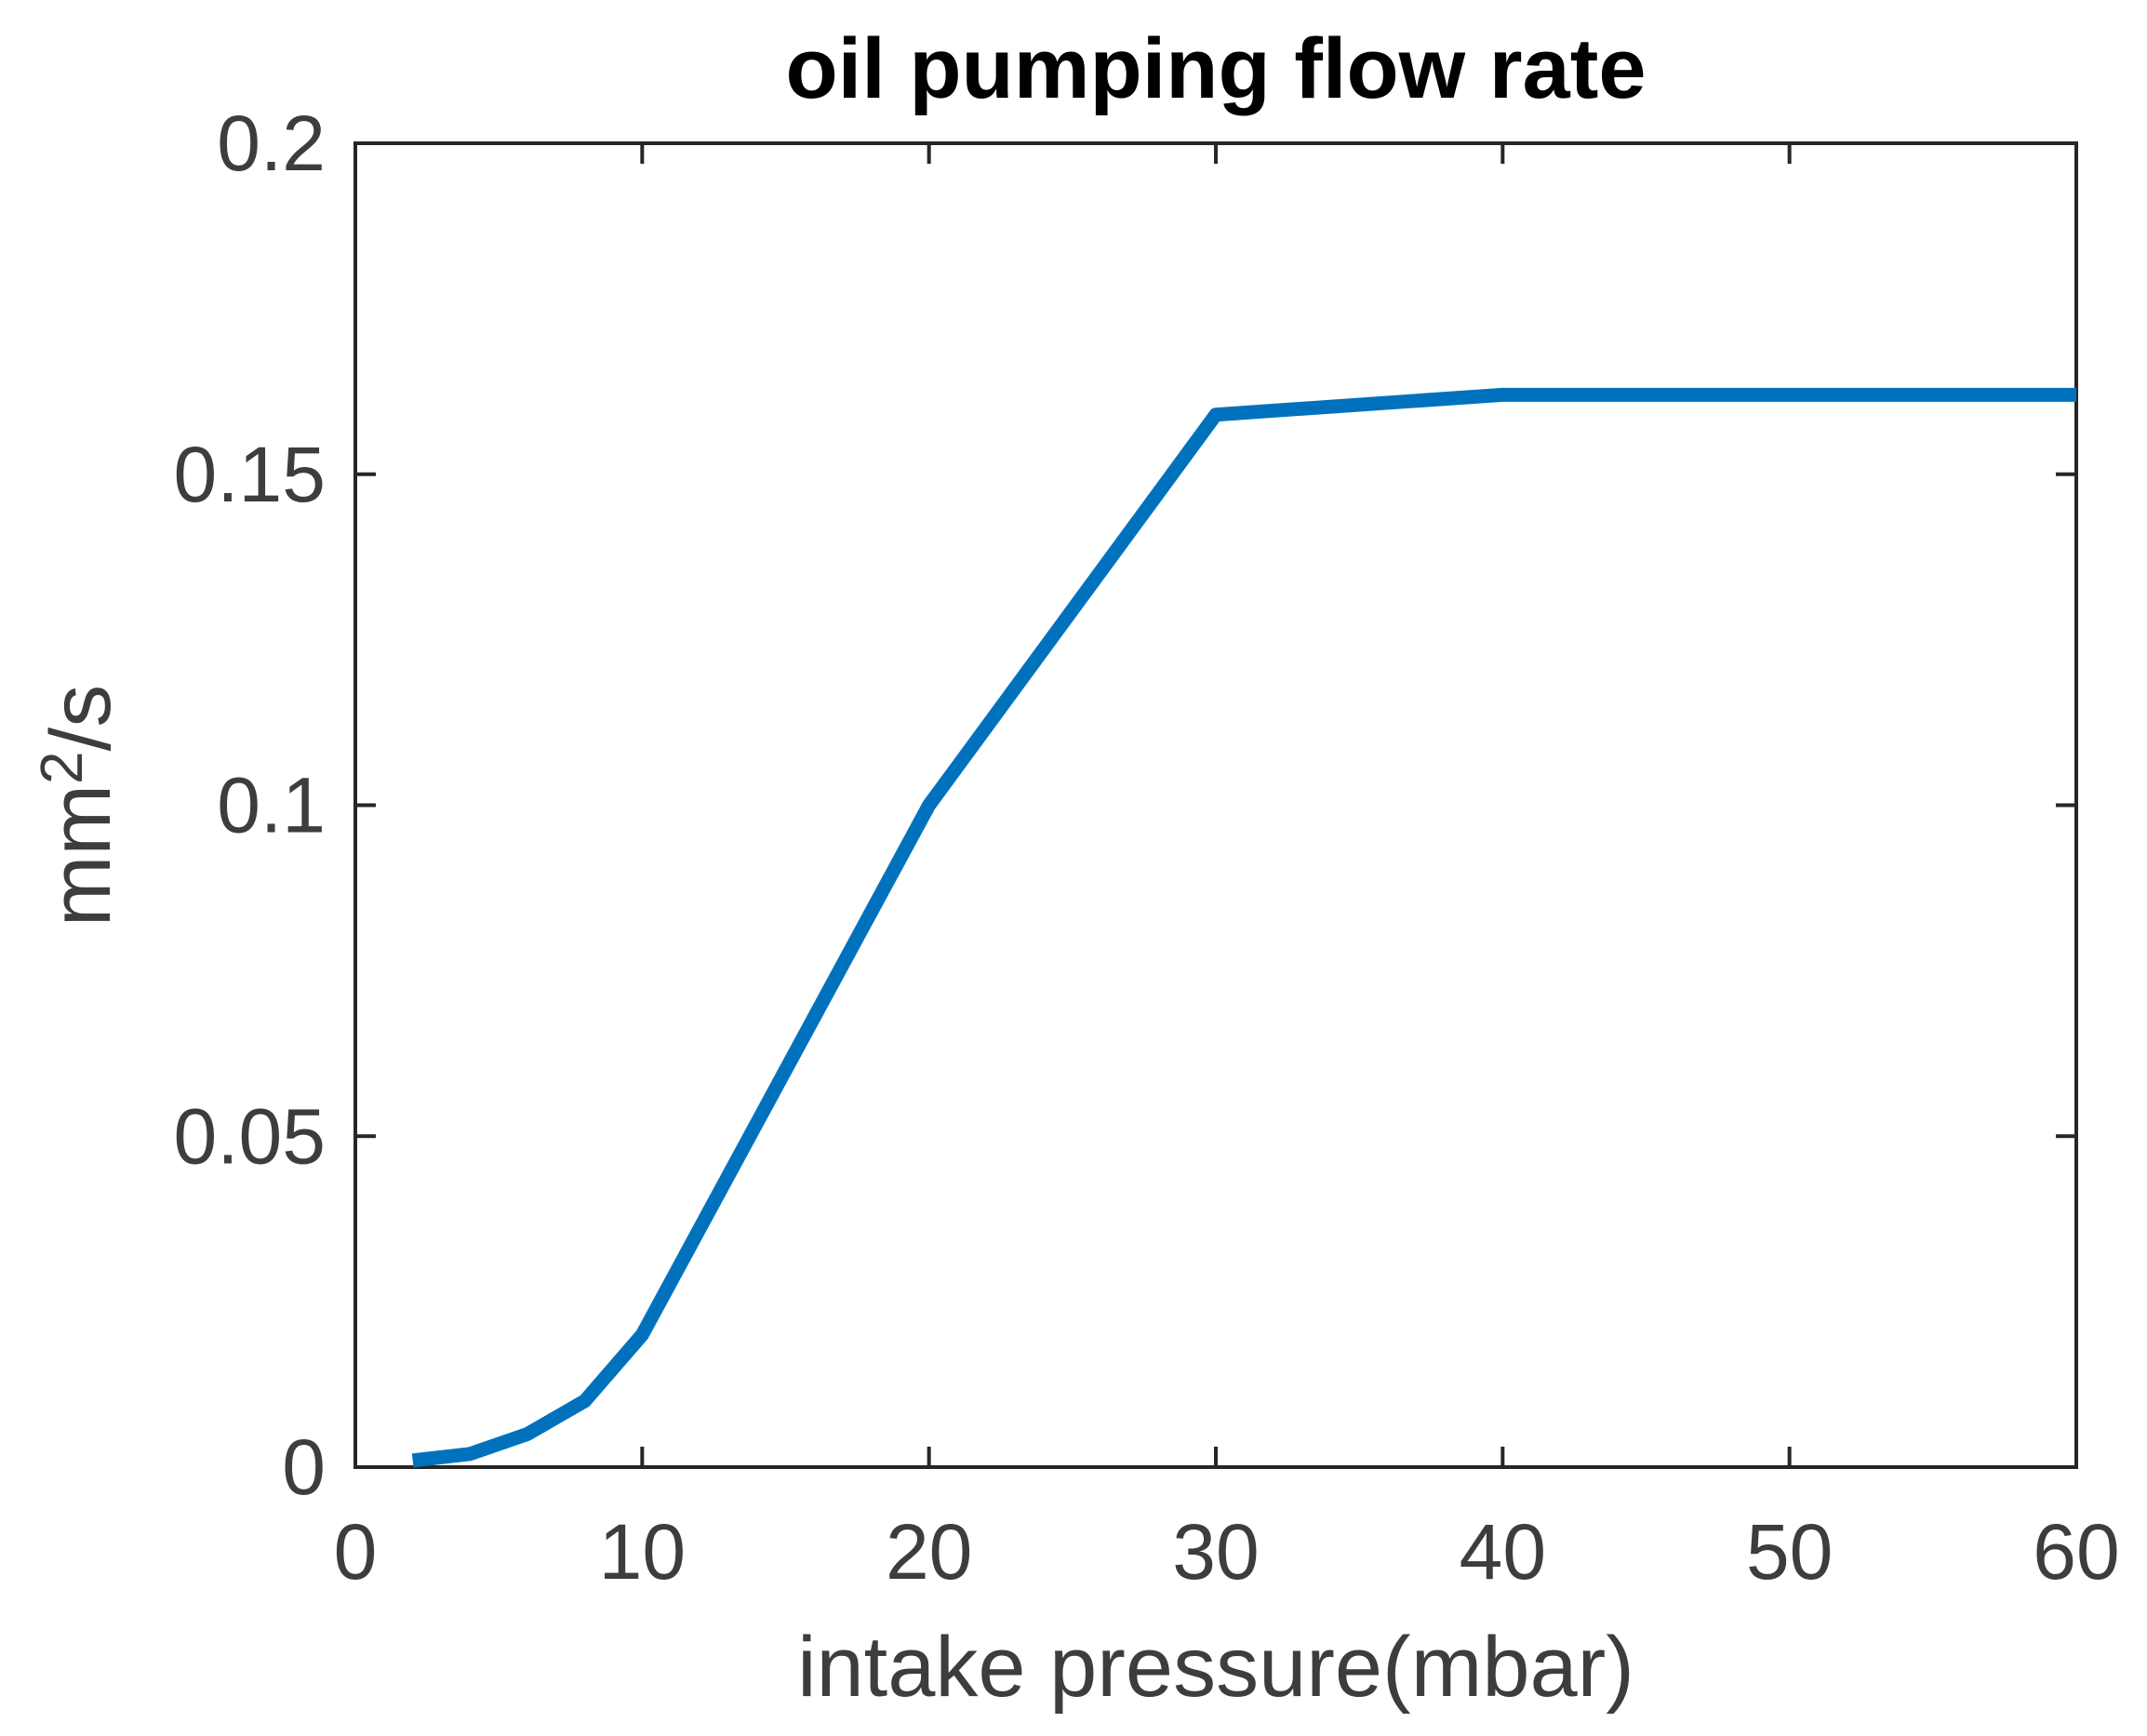 The width and height of the screenshot is (2147, 1736). I want to click on y-axis-label-suffix: /s, so click(81, 719).